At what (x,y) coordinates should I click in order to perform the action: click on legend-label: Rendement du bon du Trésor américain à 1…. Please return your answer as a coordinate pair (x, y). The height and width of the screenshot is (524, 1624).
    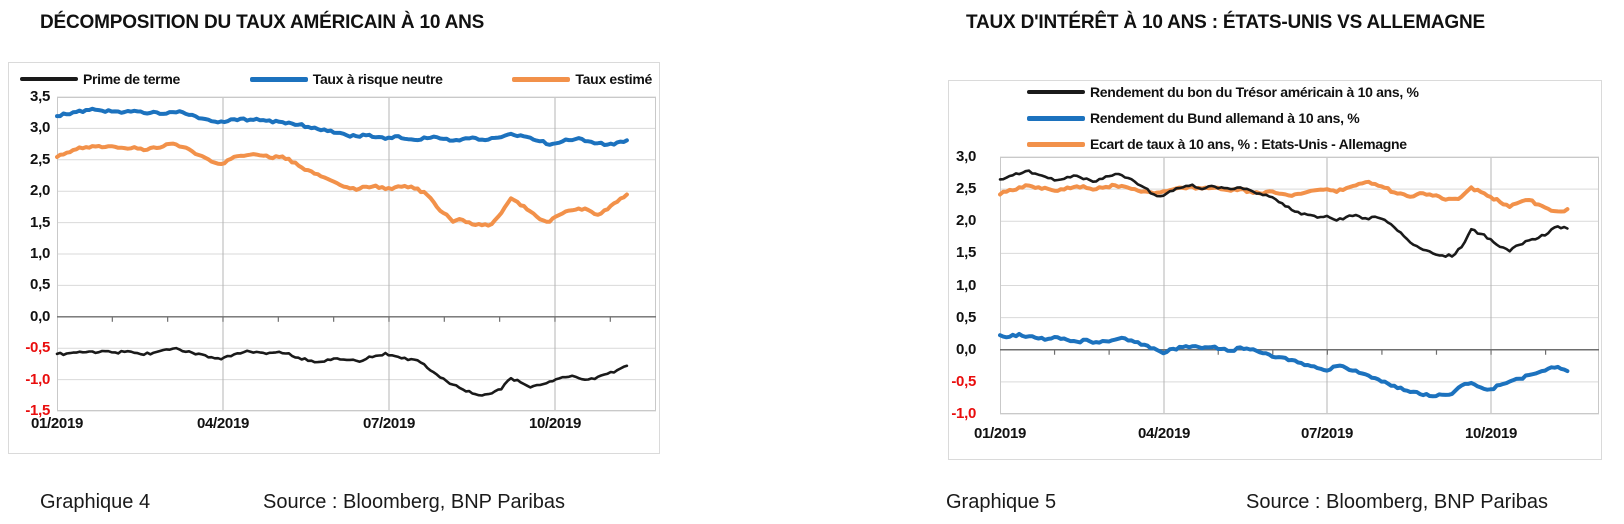
    Looking at the image, I should click on (1254, 92).